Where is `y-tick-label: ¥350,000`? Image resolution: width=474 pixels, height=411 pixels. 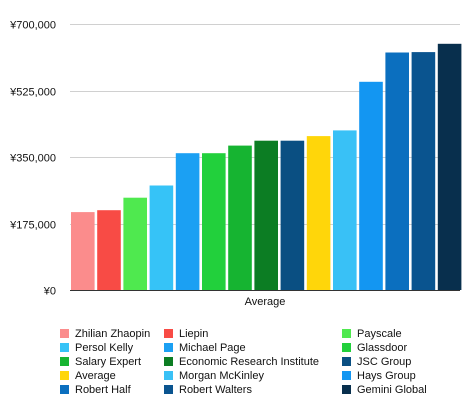
y-tick-label: ¥350,000 is located at coordinates (32, 159).